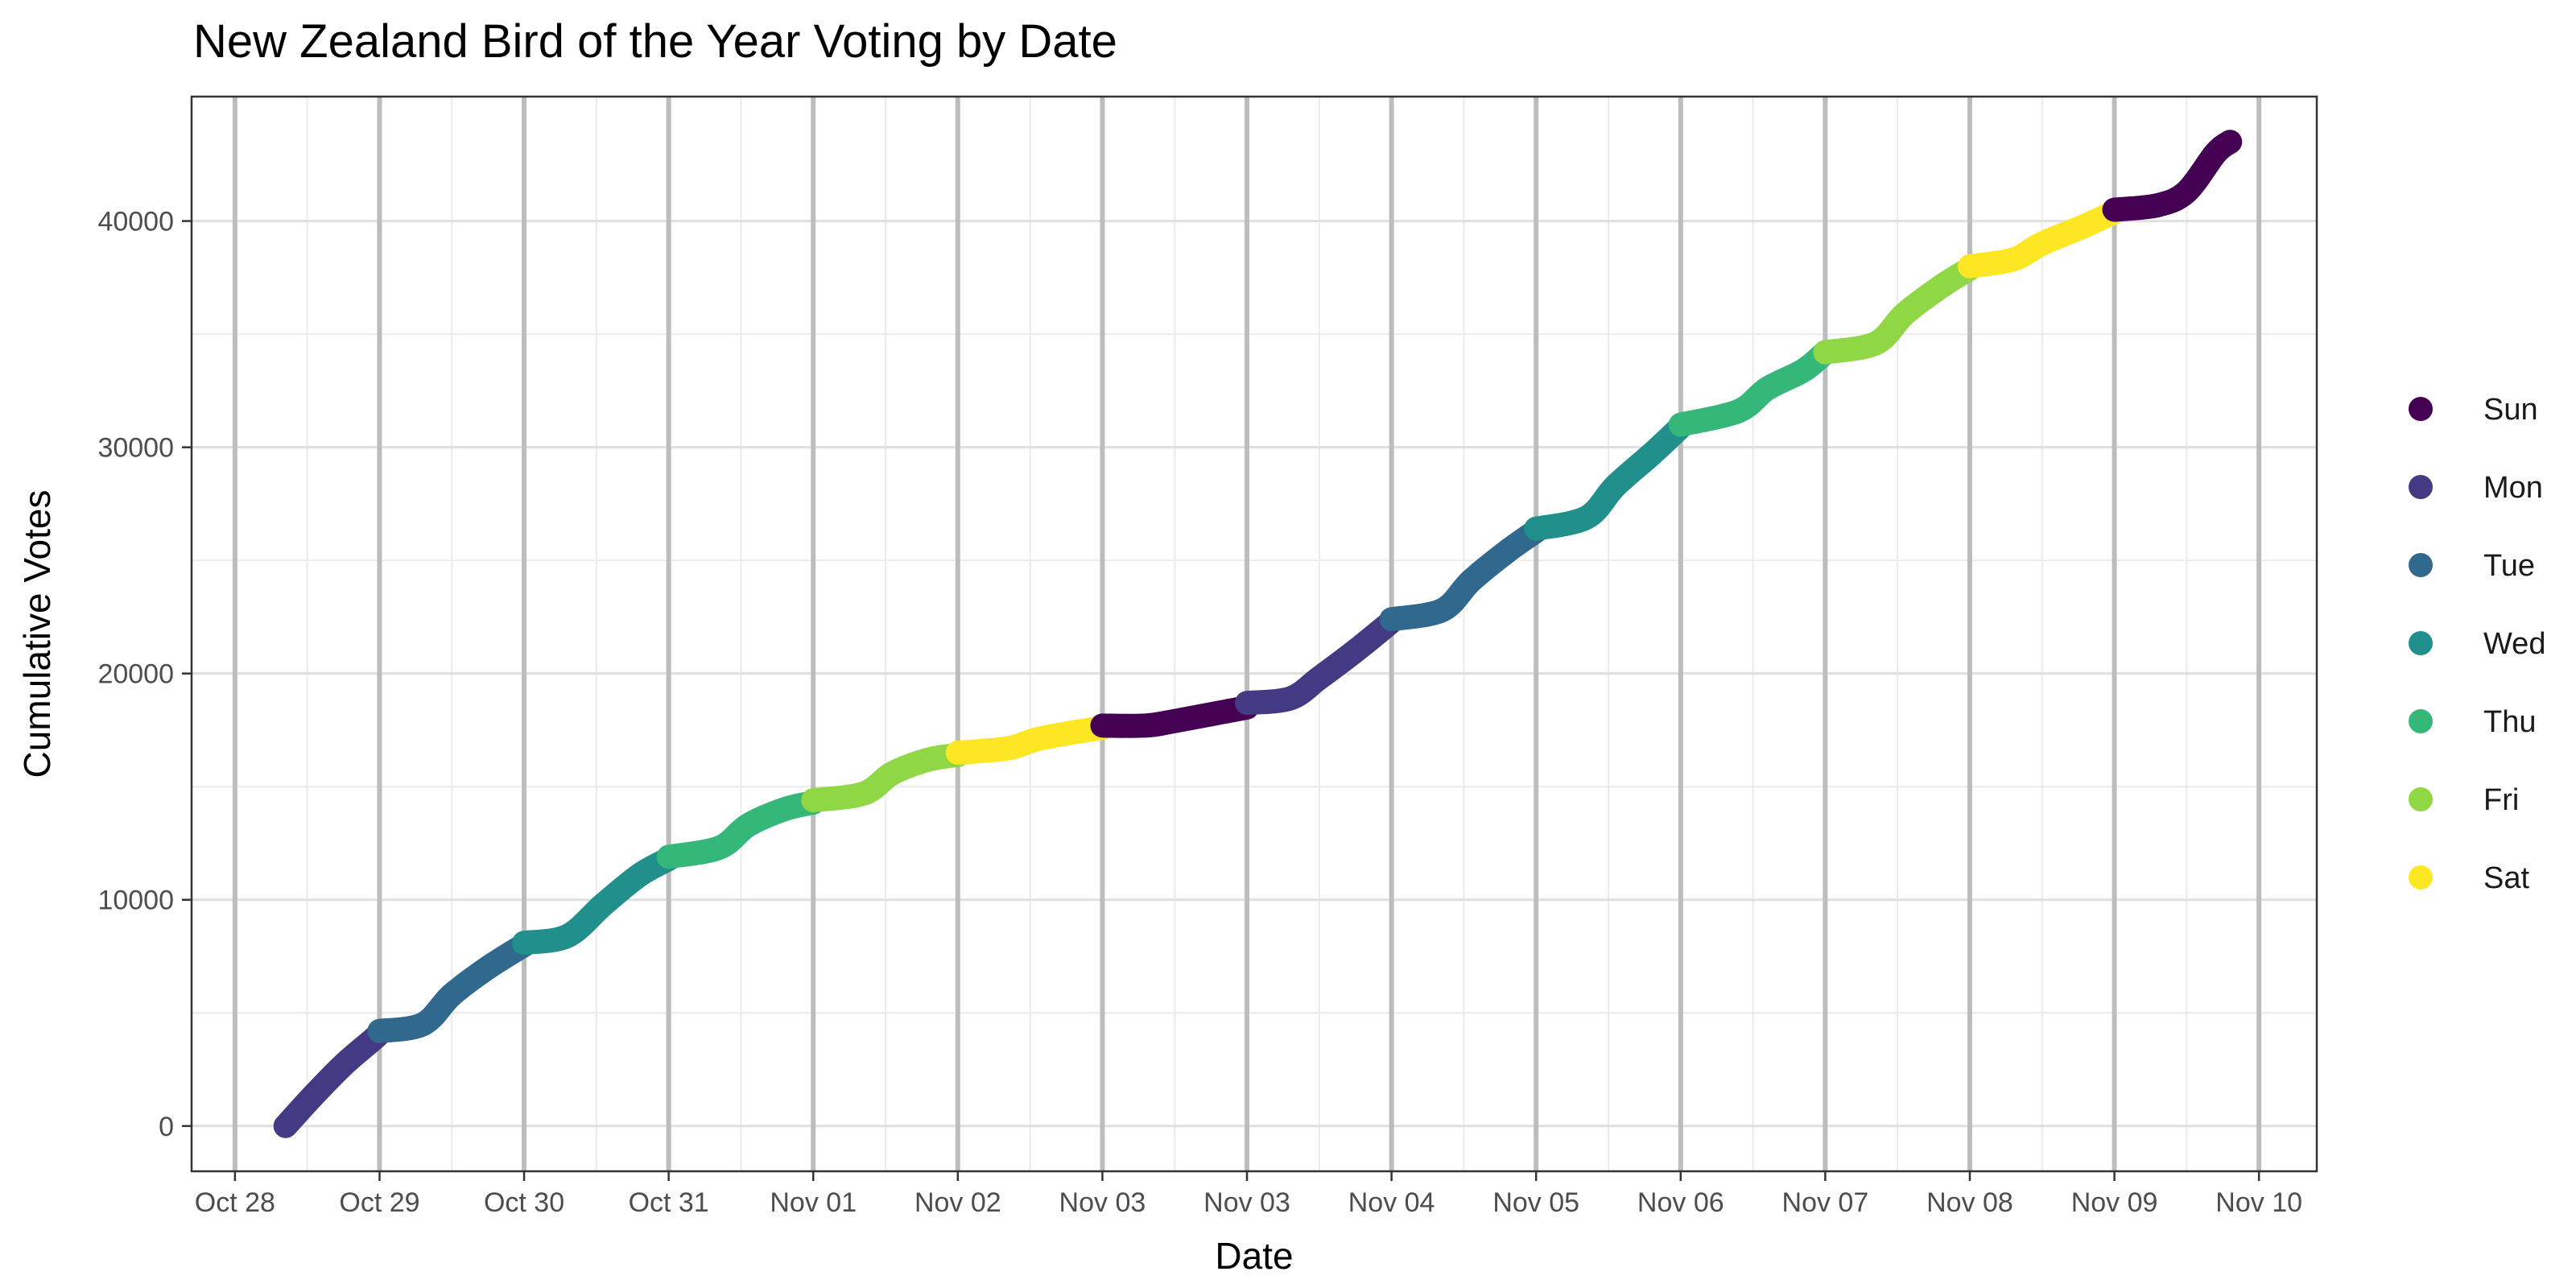  I want to click on legend-label-sat: Sat, so click(2506, 878).